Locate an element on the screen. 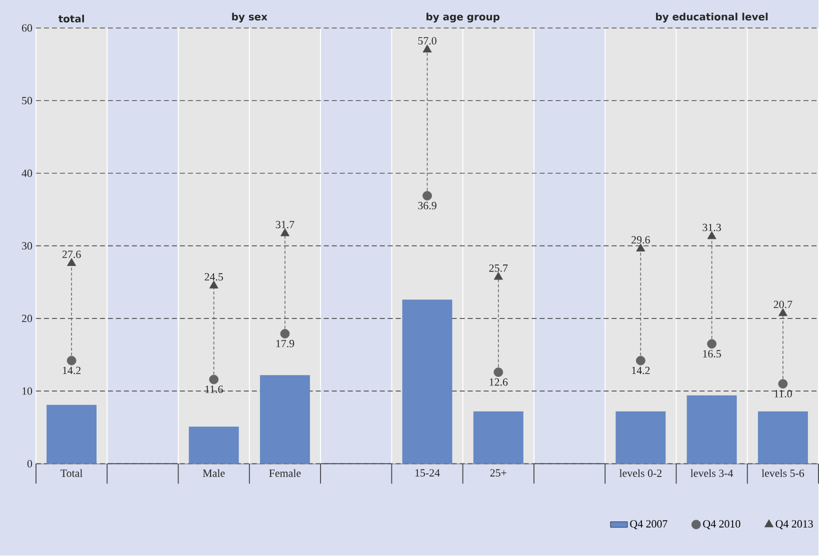  x-tick-label: levels 0-2 is located at coordinates (640, 473).